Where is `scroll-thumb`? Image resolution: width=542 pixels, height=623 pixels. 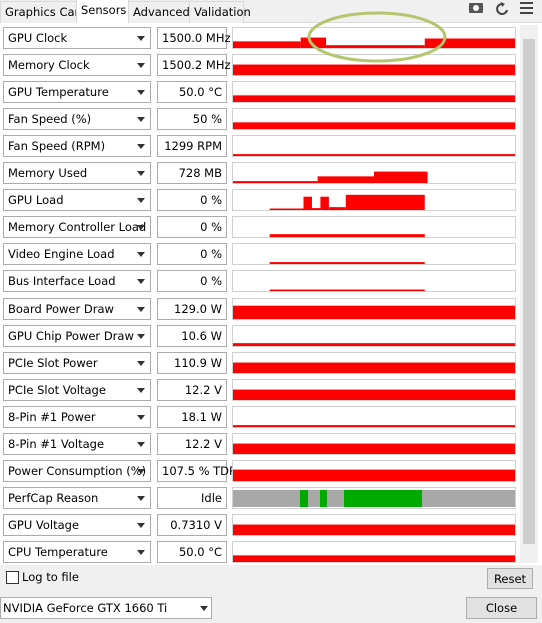 scroll-thumb is located at coordinates (529, 291).